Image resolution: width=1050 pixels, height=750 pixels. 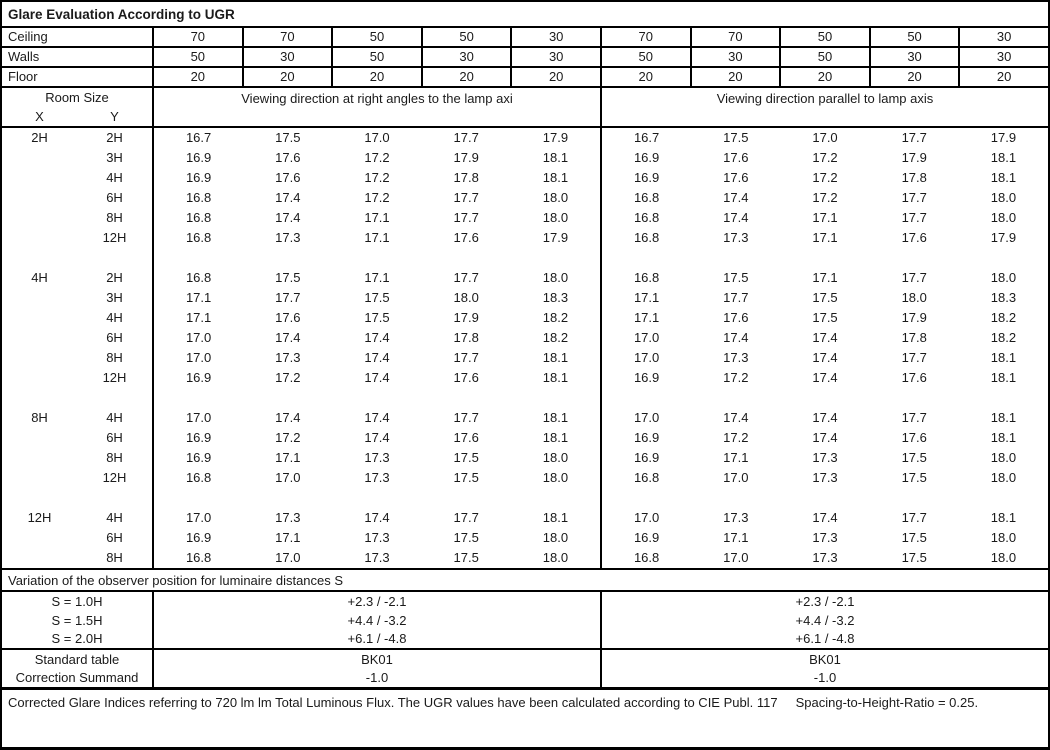 What do you see at coordinates (114, 477) in the screenshot?
I see `room-y: 12H` at bounding box center [114, 477].